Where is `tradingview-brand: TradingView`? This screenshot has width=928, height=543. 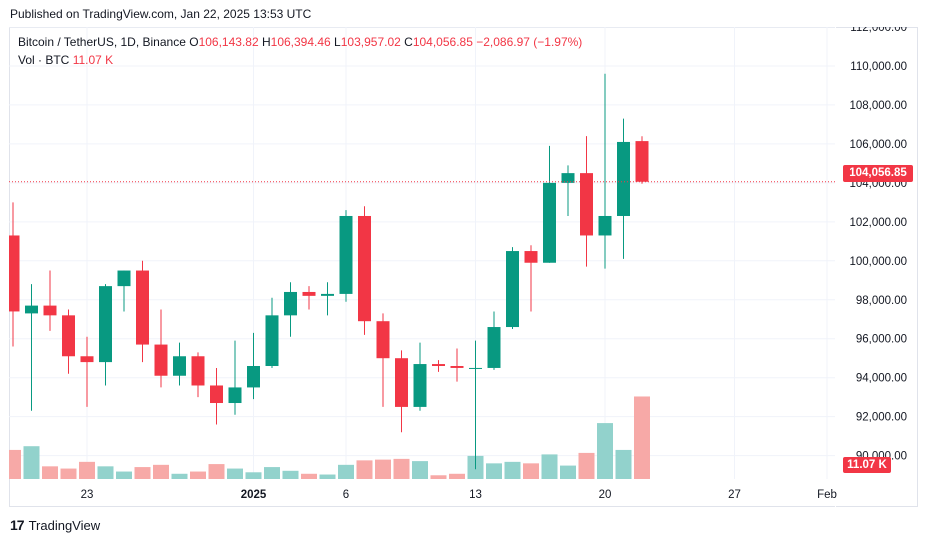 tradingview-brand: TradingView is located at coordinates (64, 525).